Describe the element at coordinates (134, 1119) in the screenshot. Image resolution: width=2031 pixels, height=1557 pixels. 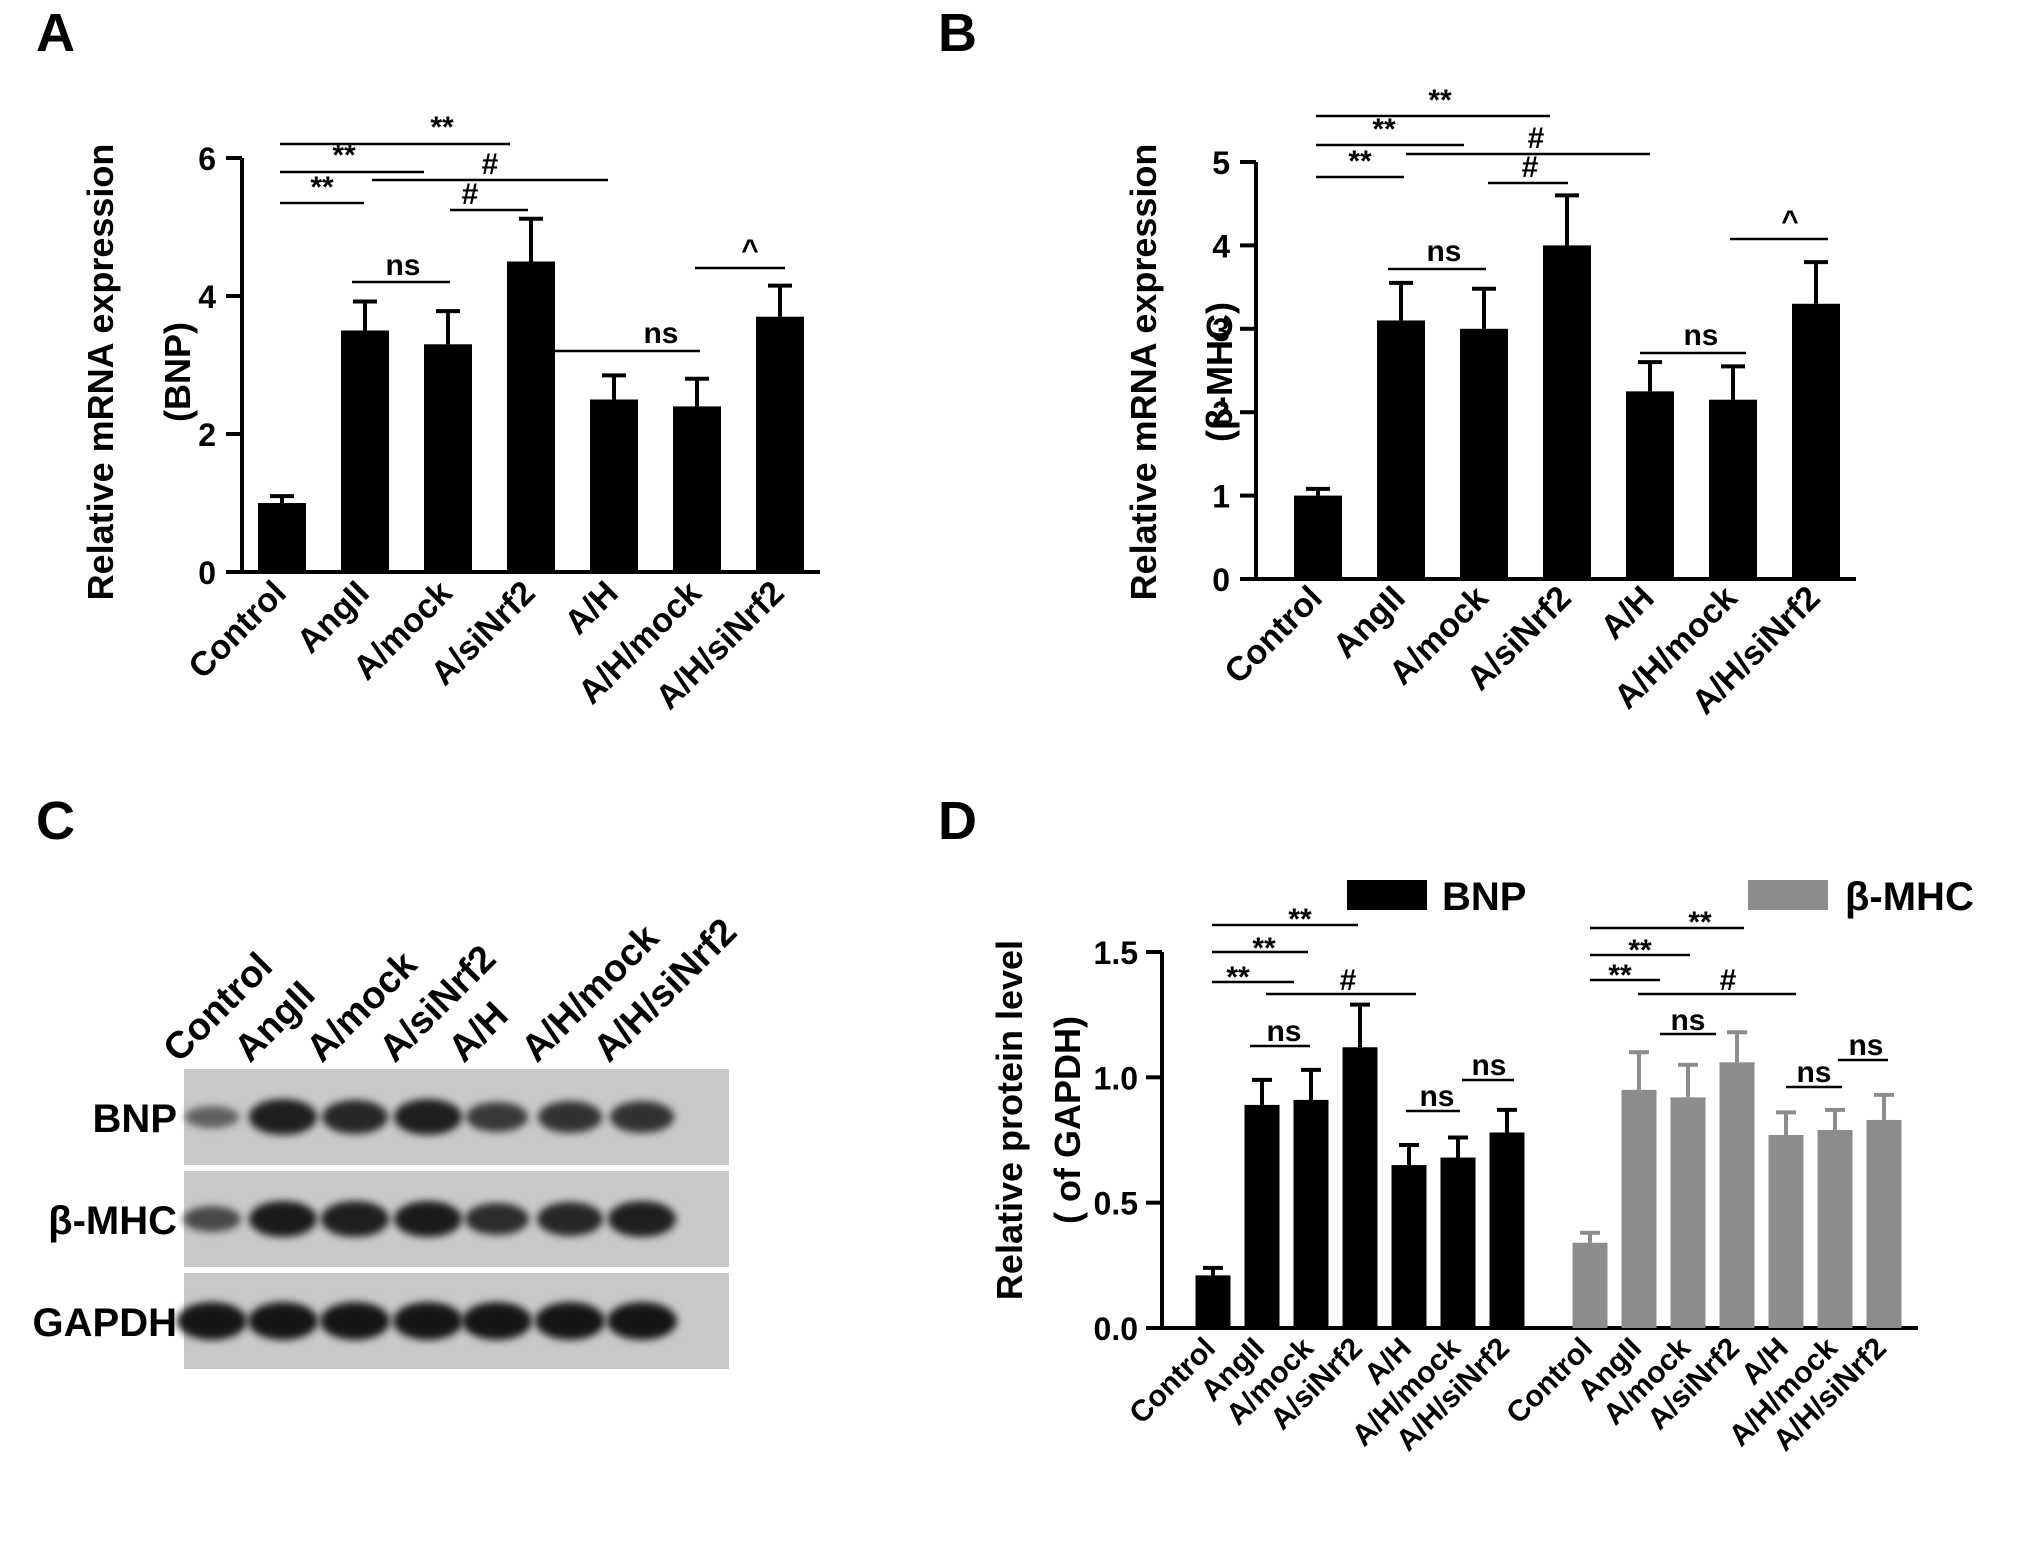
I see `blot-row-label: BNP` at that location.